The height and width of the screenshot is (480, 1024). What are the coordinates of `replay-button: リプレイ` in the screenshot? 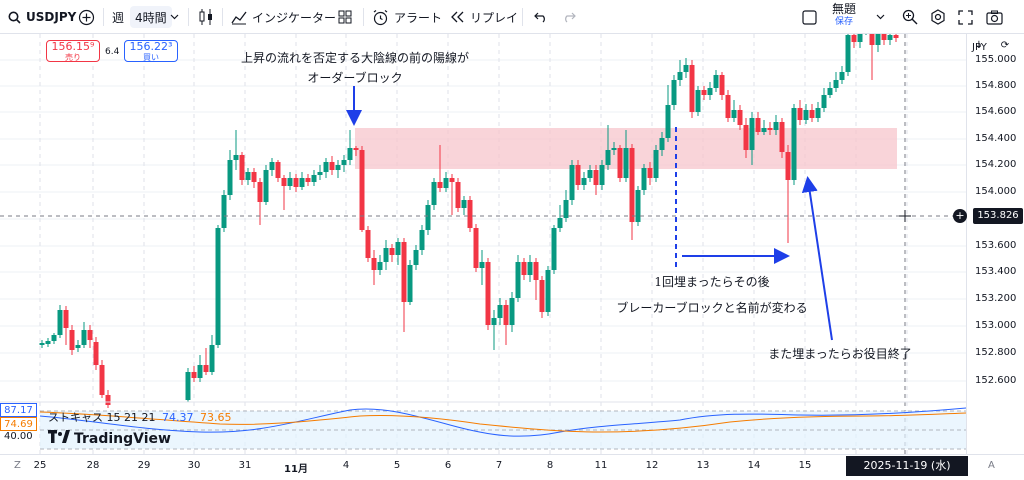 It's located at (484, 17).